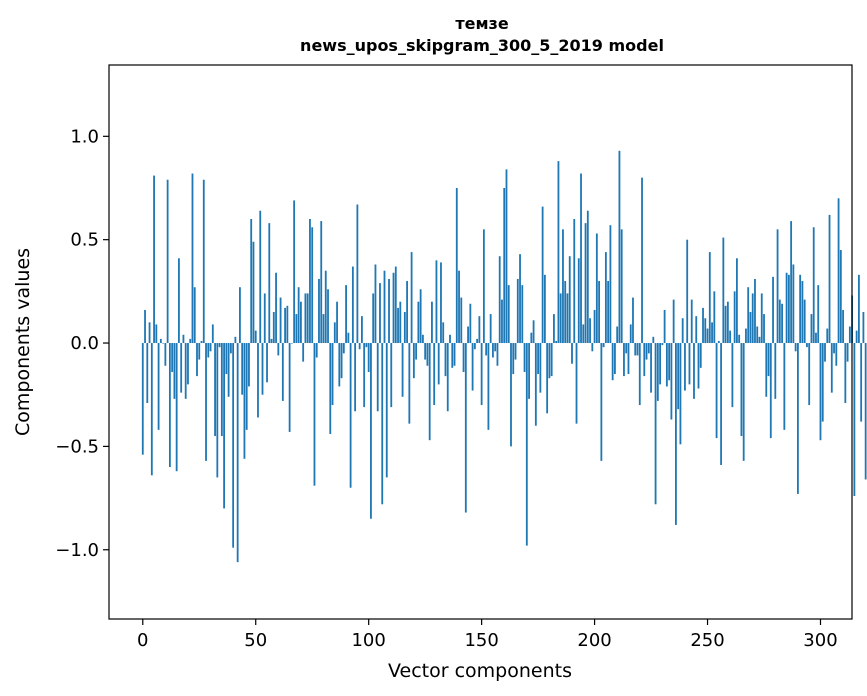 Image resolution: width=867 pixels, height=696 pixels. What do you see at coordinates (707, 640) in the screenshot?
I see `x-tick-label: 250` at bounding box center [707, 640].